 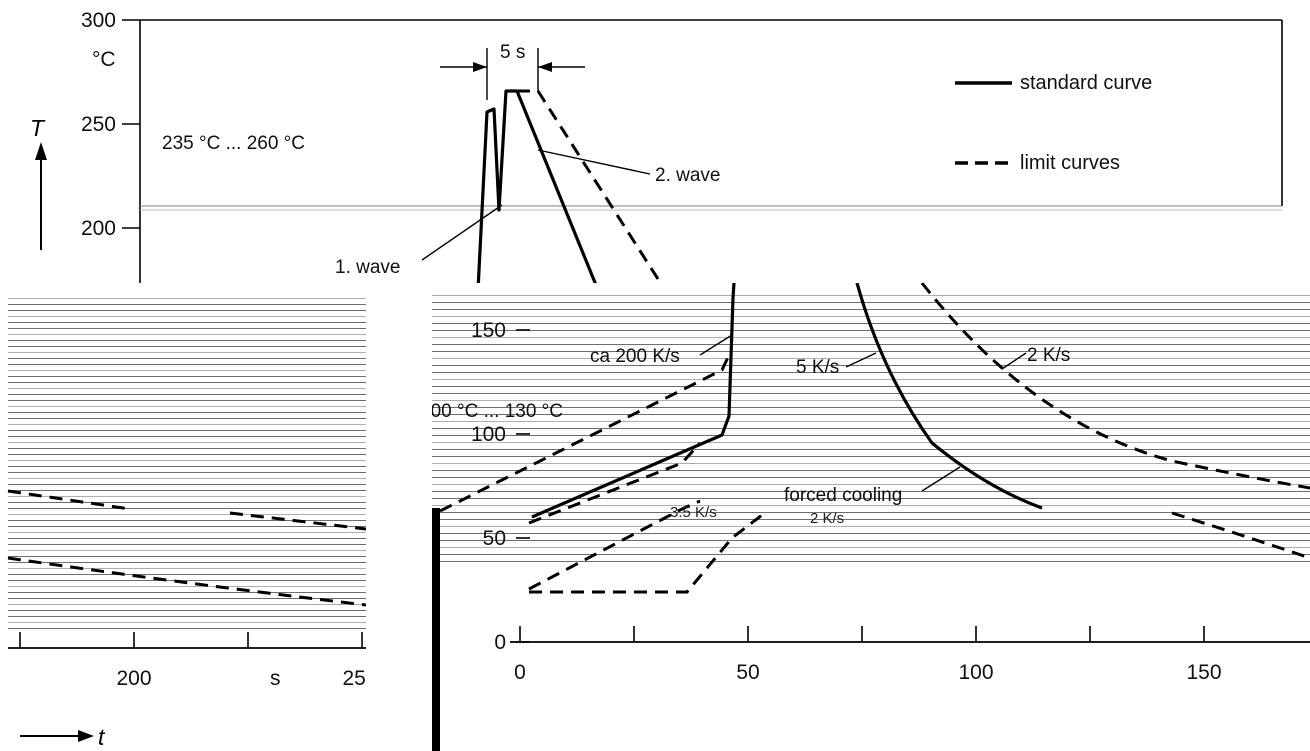 I want to click on y-tick-label: 0, so click(x=500, y=642).